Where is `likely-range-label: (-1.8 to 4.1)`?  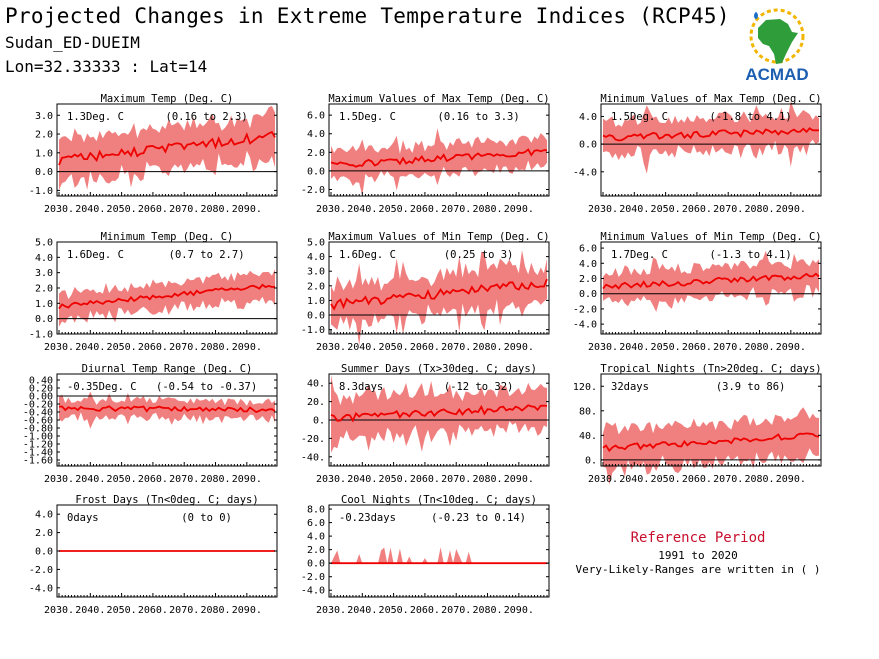
likely-range-label: (-1.8 to 4.1) is located at coordinates (751, 117).